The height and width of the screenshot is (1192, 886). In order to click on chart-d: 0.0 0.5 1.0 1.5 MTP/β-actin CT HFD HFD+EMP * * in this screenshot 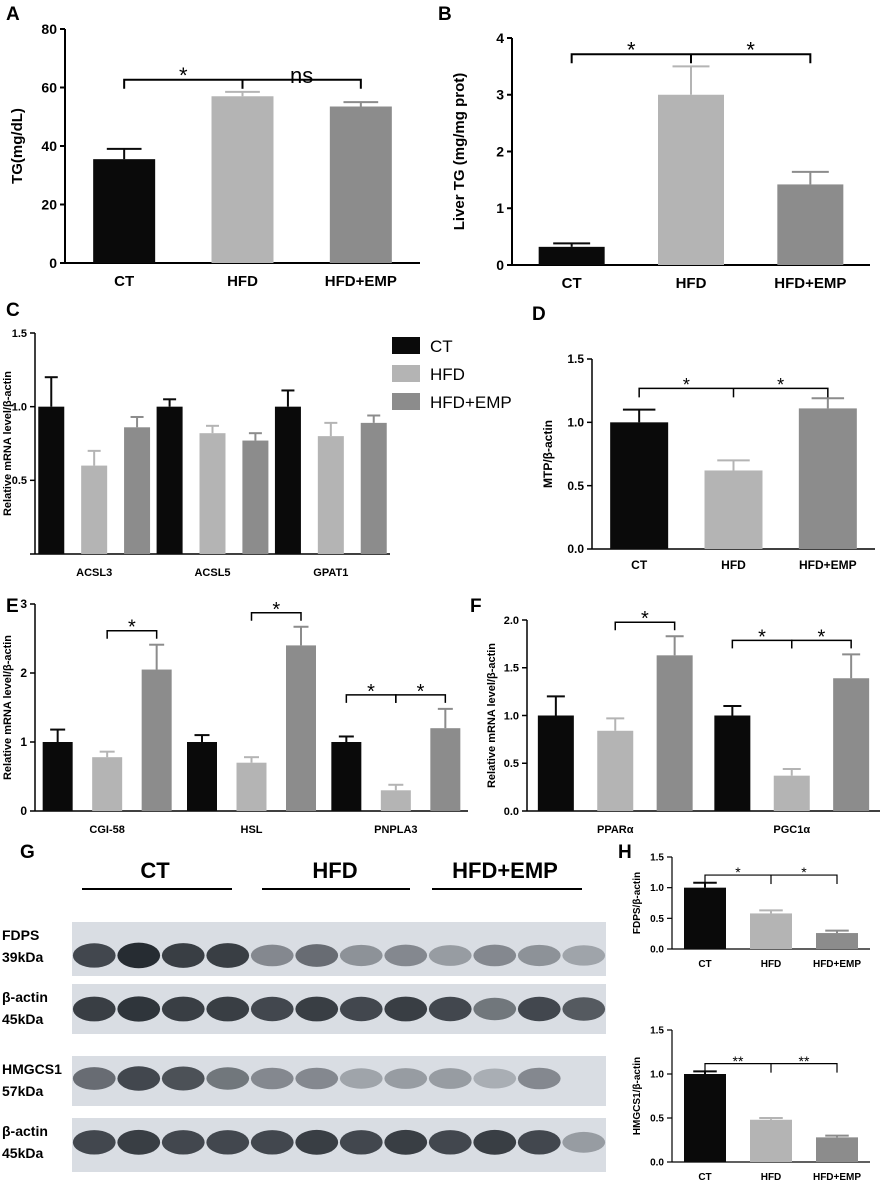, I will do `click(708, 462)`.